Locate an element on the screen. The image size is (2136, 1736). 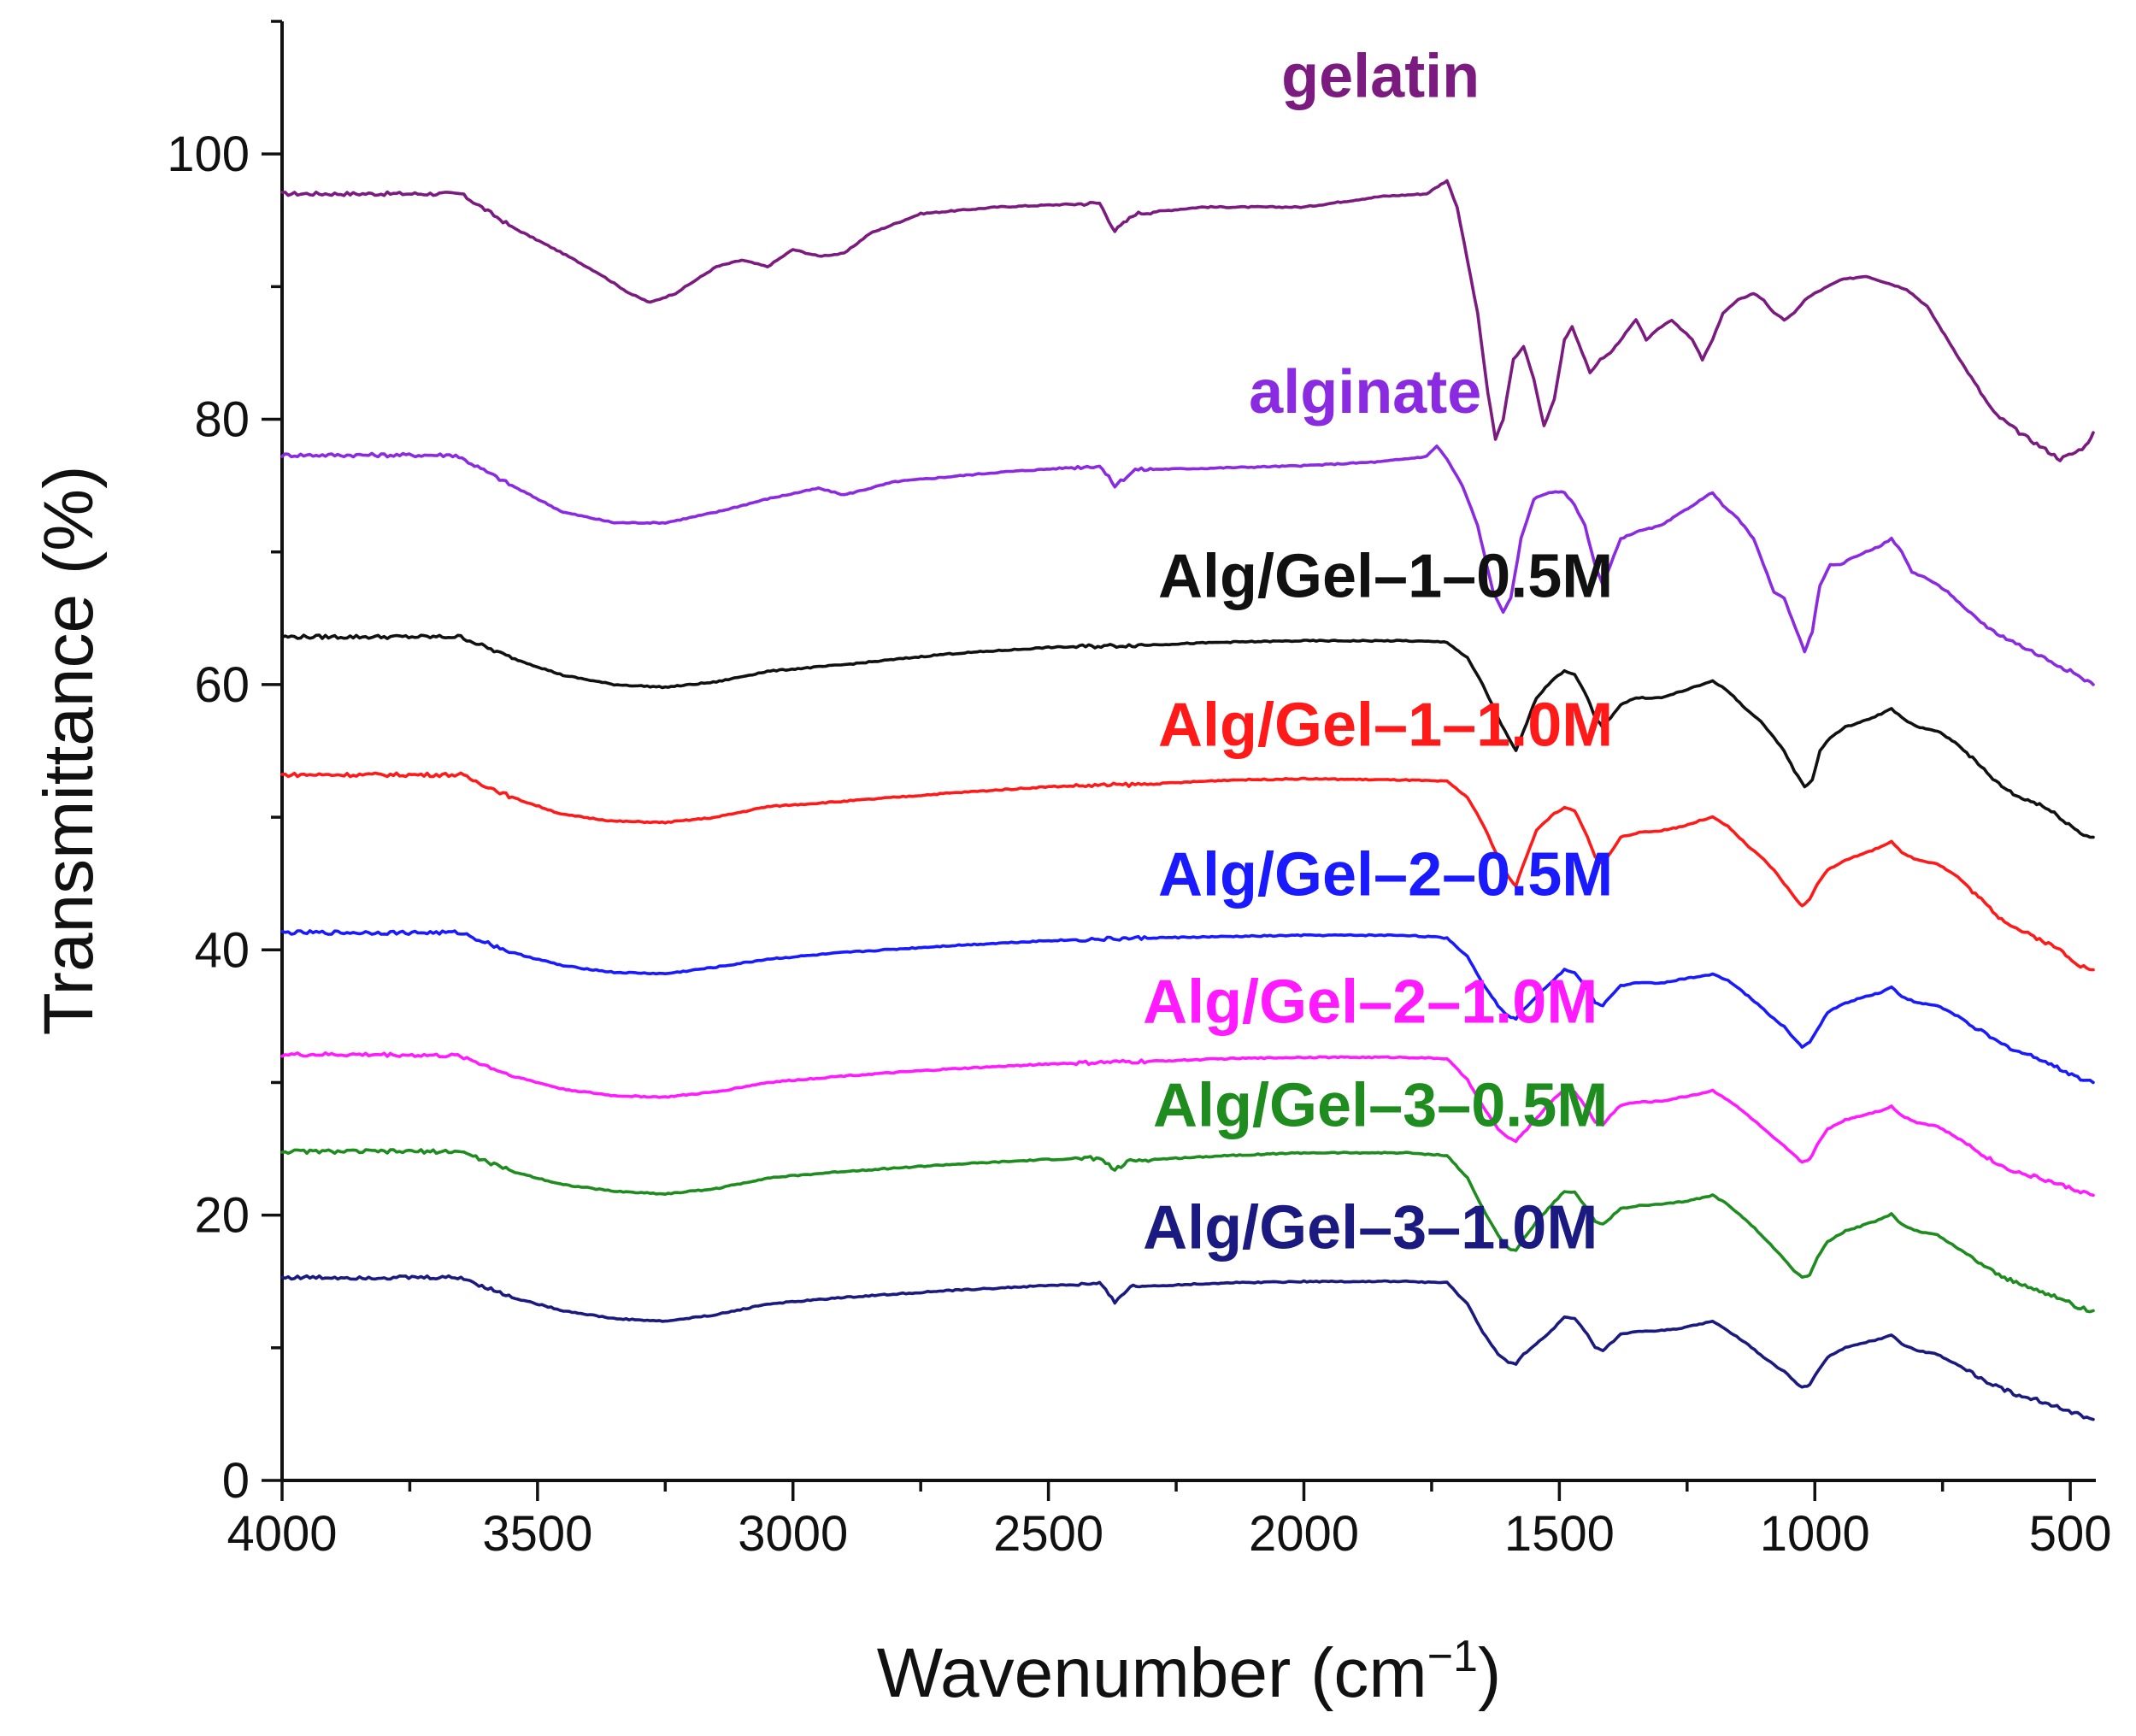
series-label-2: Alg/Gel–1–0.5M is located at coordinates (1386, 576).